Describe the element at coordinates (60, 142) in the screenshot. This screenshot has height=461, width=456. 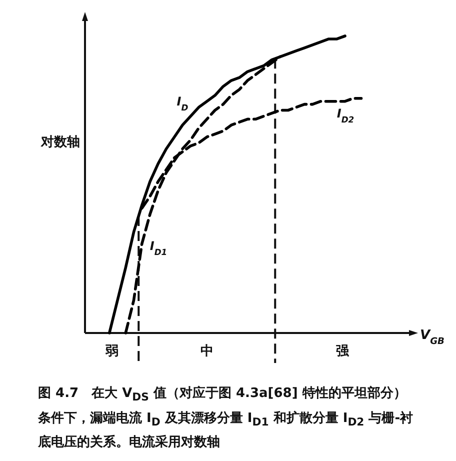
I see `y-axis-title: 对数轴` at that location.